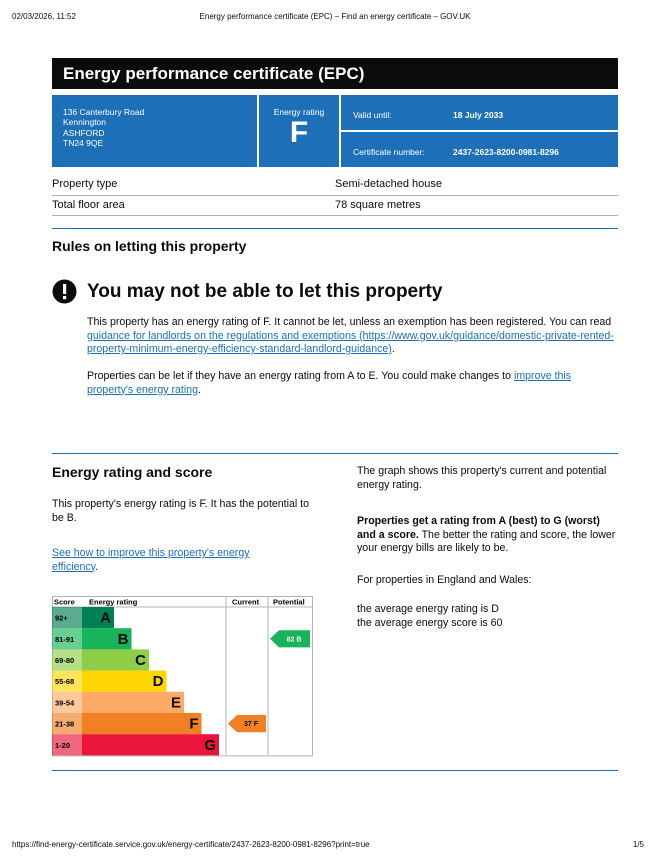 The image size is (670, 865). I want to click on address-line: ASHFORD, so click(84, 132).